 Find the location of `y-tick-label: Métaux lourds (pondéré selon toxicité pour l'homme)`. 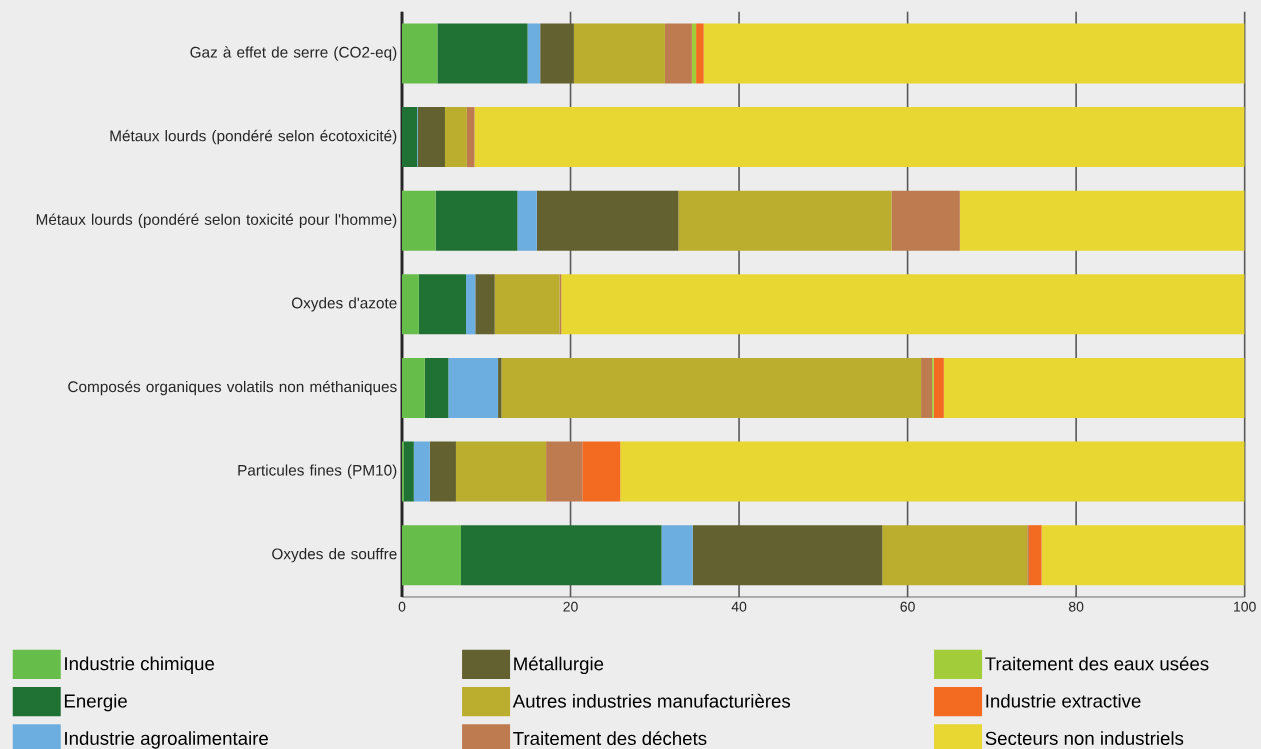

y-tick-label: Métaux lourds (pondéré selon toxicité pour l'homme) is located at coordinates (216, 220).